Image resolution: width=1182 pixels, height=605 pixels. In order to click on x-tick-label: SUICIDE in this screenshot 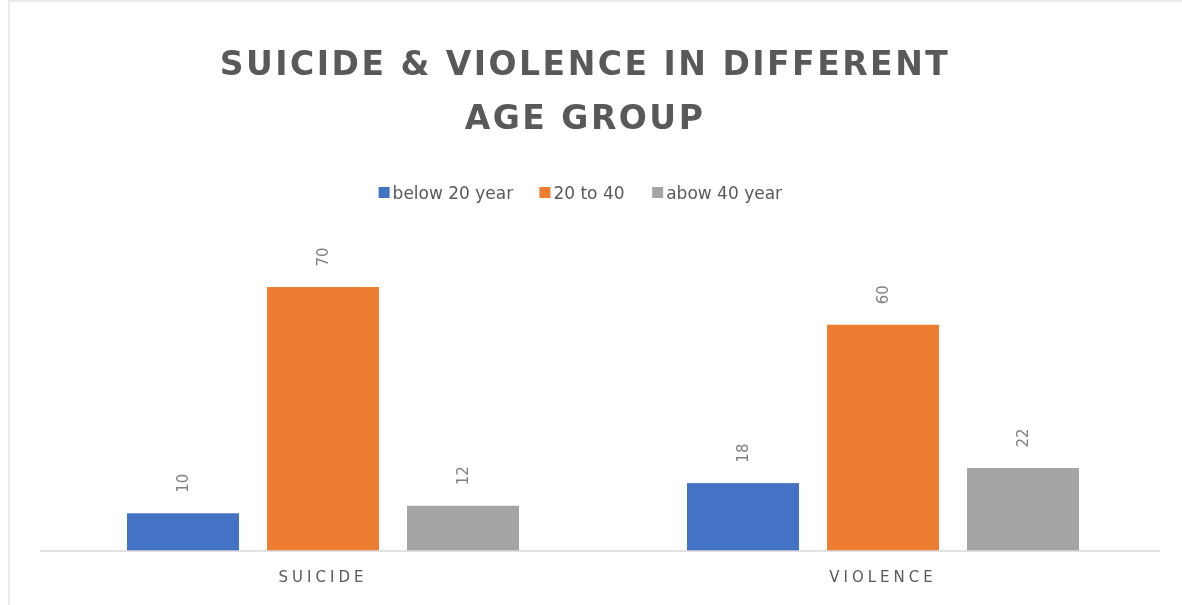, I will do `click(323, 577)`.